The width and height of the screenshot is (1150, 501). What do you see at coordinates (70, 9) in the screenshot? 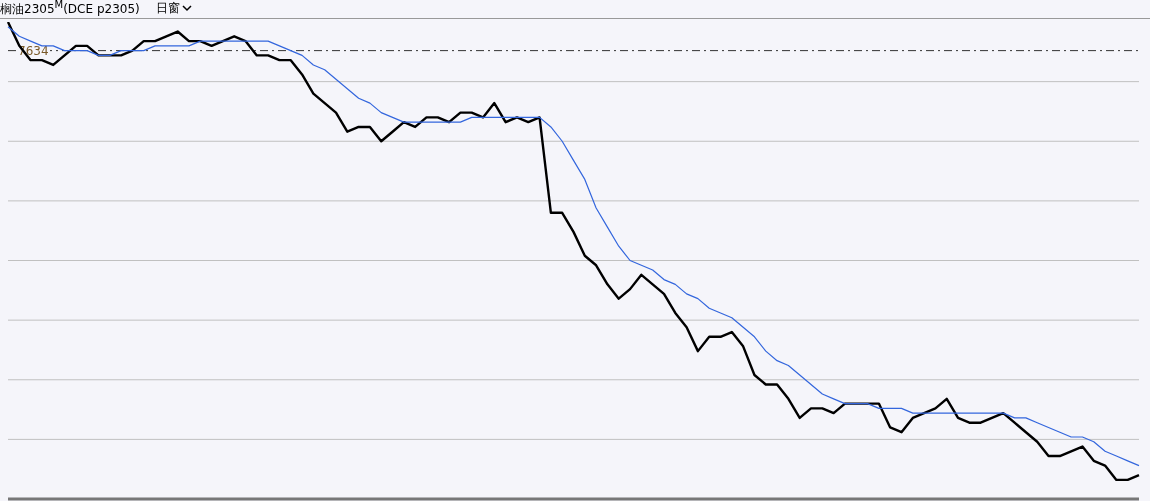
I see `chart-title: 榈油2305$^{M}$(DCE p2305)` at bounding box center [70, 9].